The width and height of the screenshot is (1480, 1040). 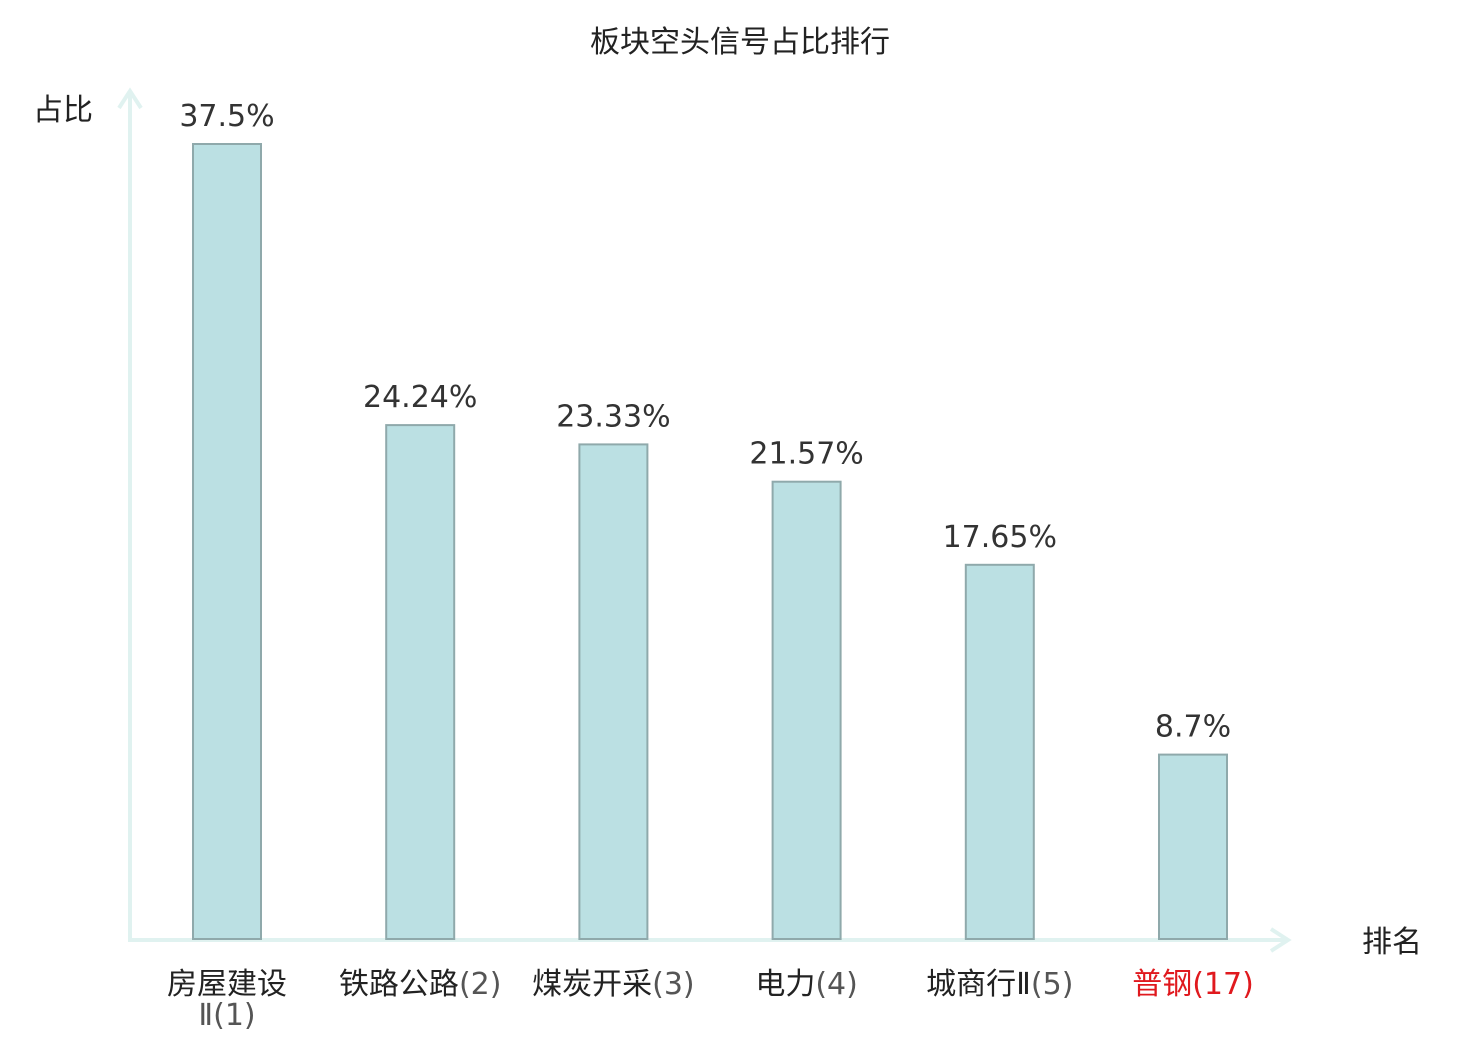 I want to click on value-label-2: 24.24%, so click(x=420, y=397).